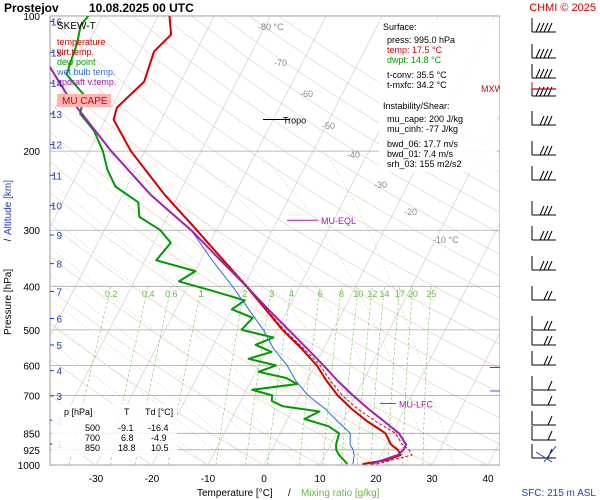  Describe the element at coordinates (31, 396) in the screenshot. I see `pressure-tick-label: 700` at that location.